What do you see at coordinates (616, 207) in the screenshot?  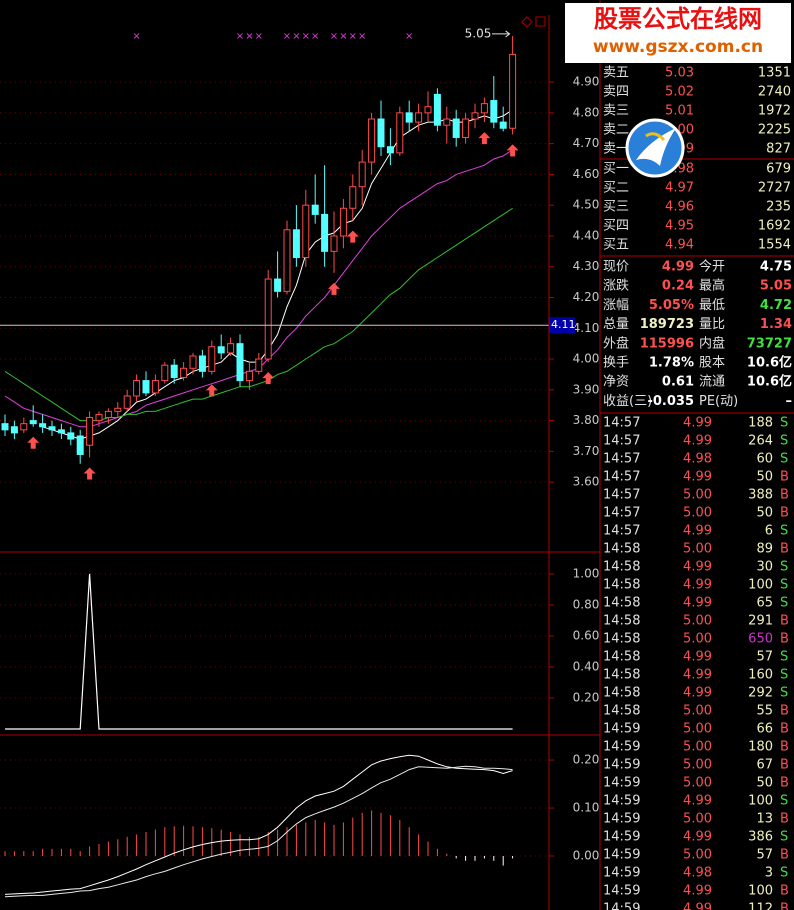 I see `book-label: 买三` at bounding box center [616, 207].